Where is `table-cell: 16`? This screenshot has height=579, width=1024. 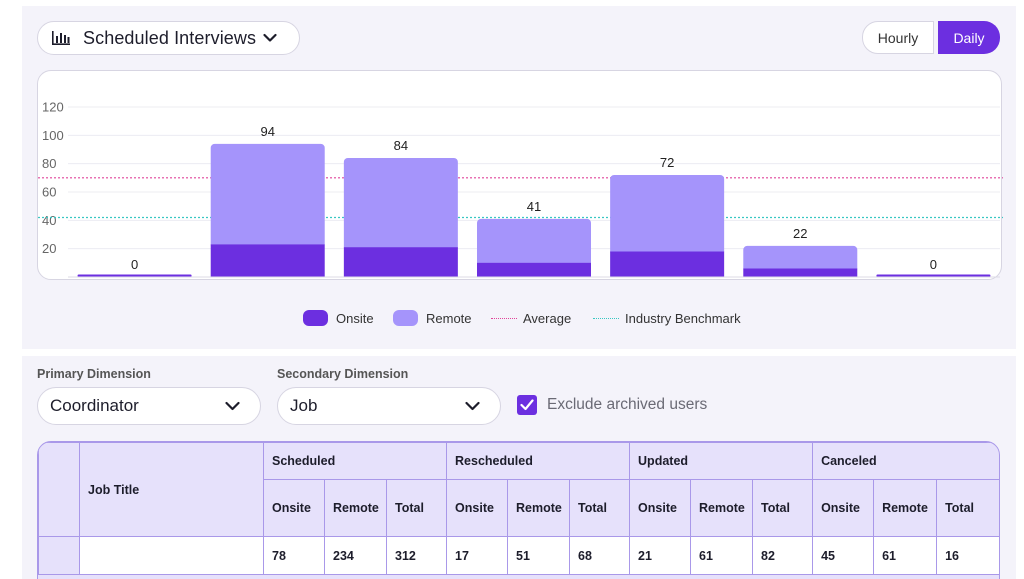
table-cell: 16 is located at coordinates (967, 555).